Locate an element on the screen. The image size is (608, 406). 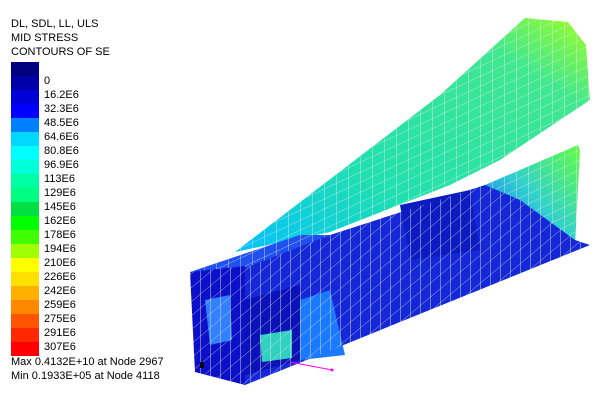
legend-label: 194E6 is located at coordinates (60, 249).